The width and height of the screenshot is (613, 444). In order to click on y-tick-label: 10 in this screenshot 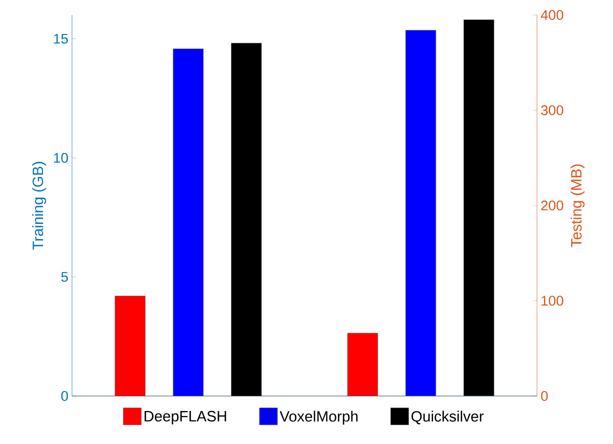, I will do `click(61, 157)`.